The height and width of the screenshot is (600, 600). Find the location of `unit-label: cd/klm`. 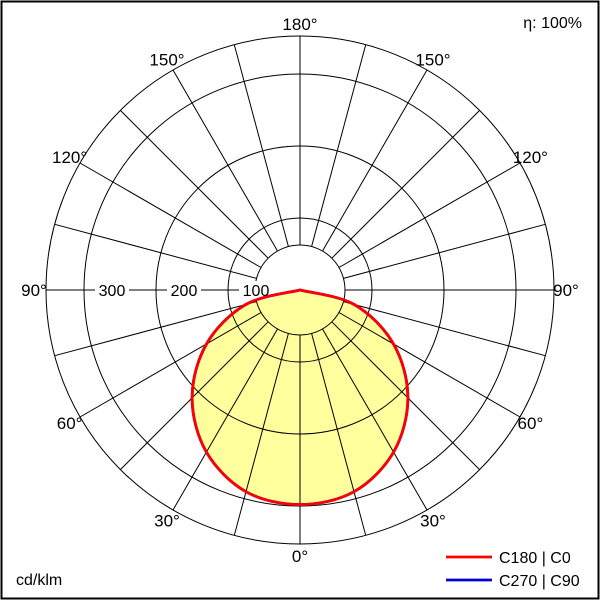

unit-label: cd/klm is located at coordinates (39, 580).